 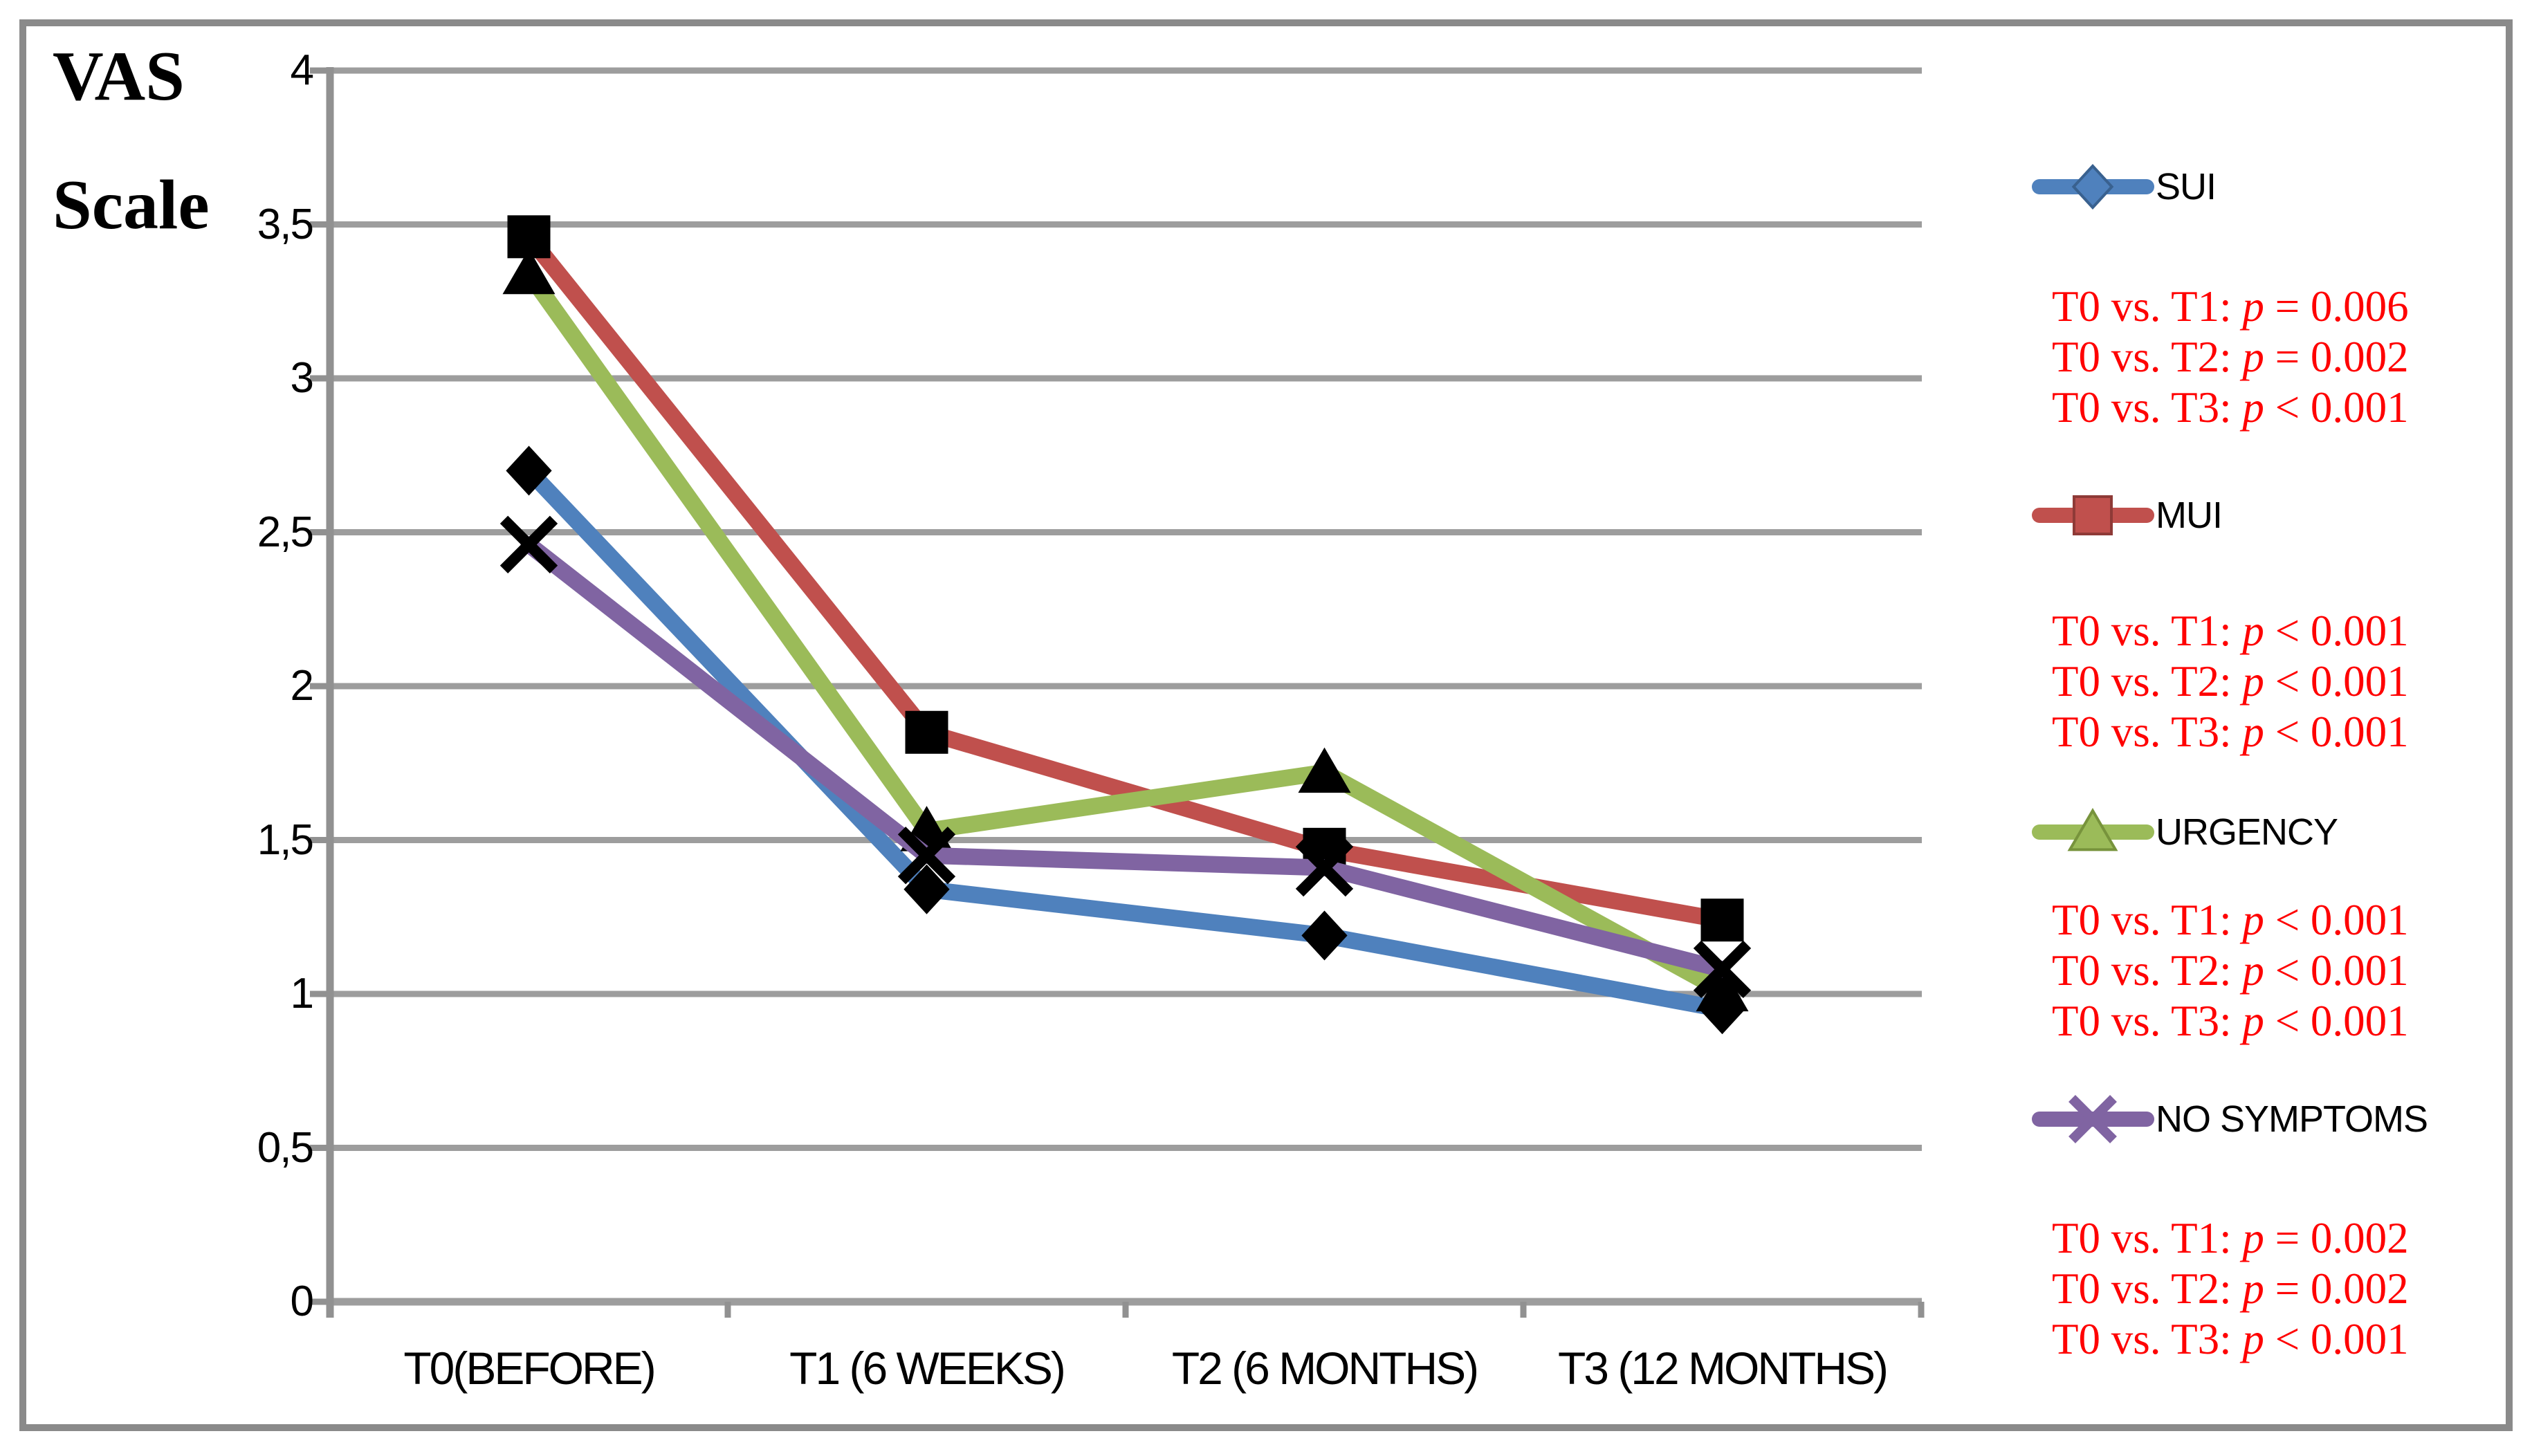 What do you see at coordinates (1723, 1368) in the screenshot?
I see `x-category-label: T3 (12 MONTHS)` at bounding box center [1723, 1368].